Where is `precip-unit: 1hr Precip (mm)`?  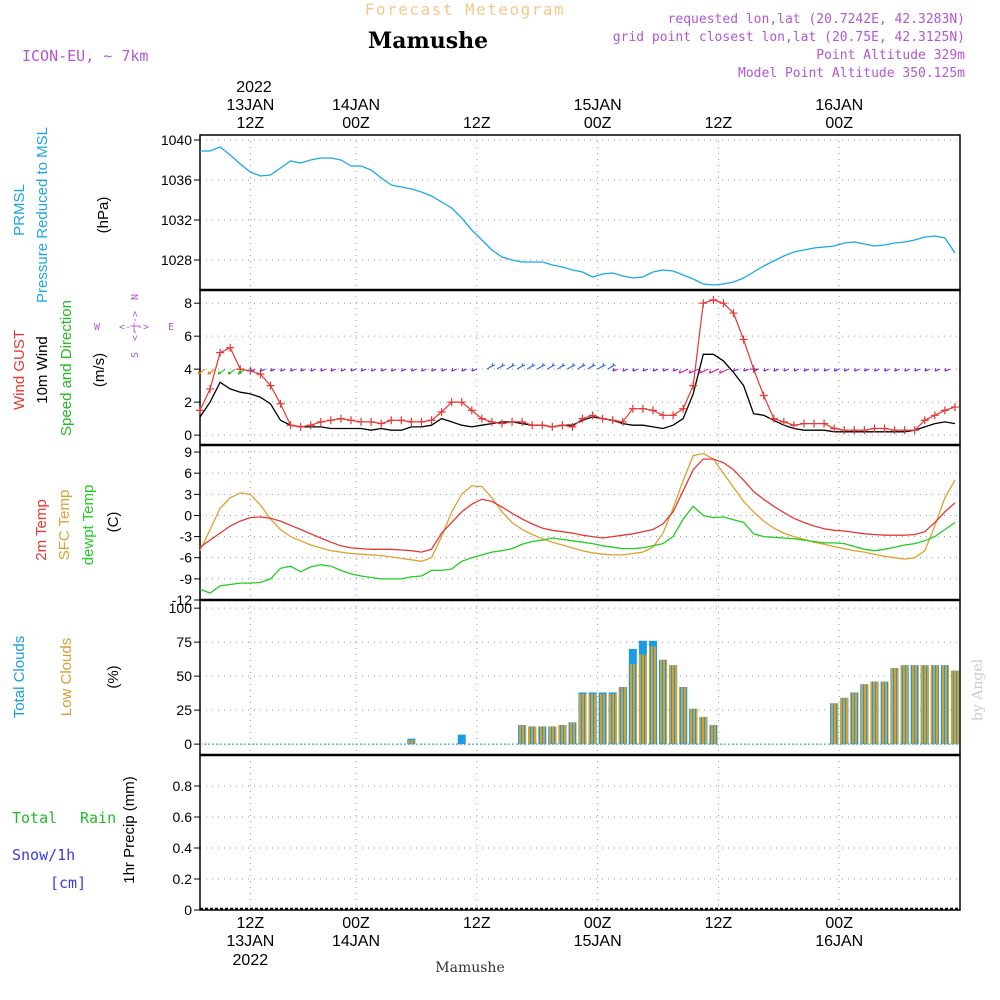
precip-unit: 1hr Precip (mm) is located at coordinates (129, 830).